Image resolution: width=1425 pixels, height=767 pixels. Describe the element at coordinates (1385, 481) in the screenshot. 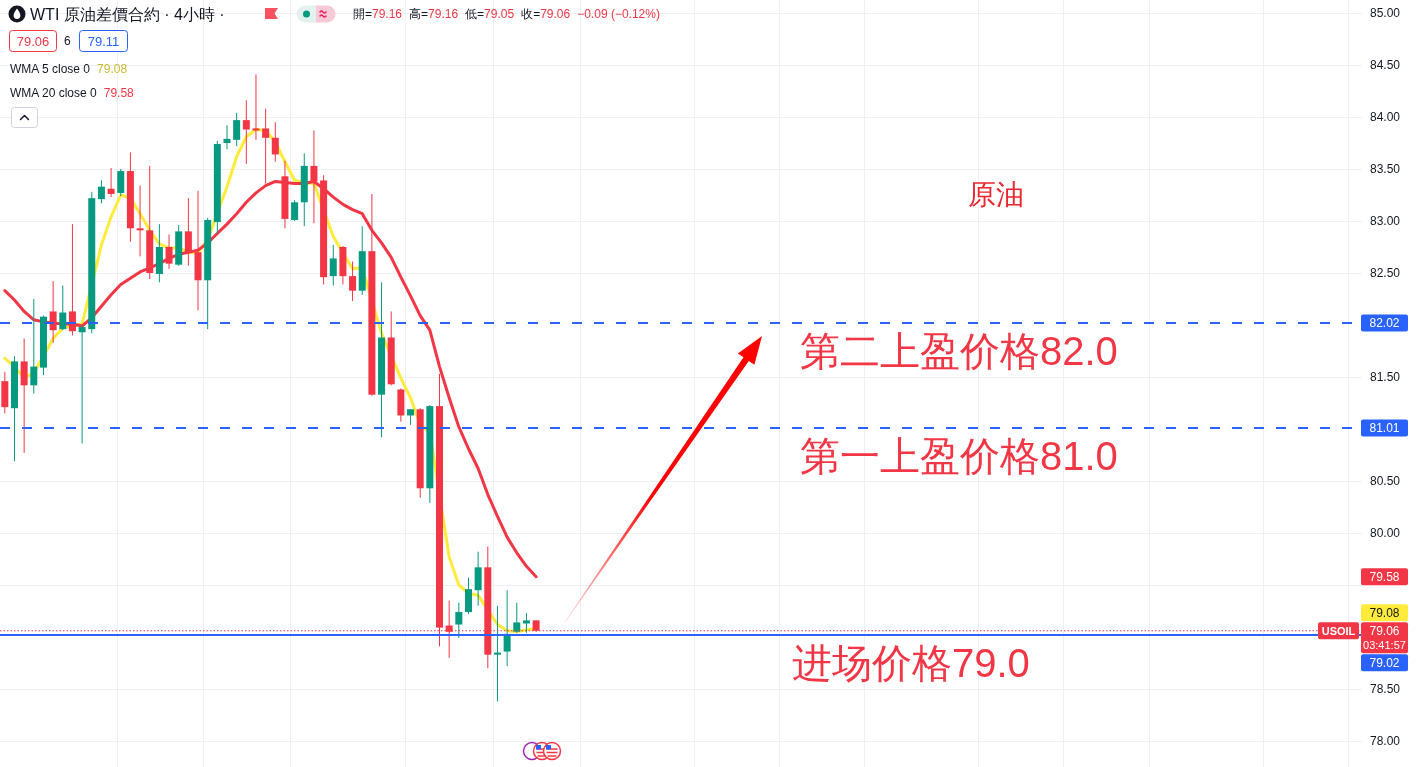

I see `y-tick-label: 80.50` at that location.